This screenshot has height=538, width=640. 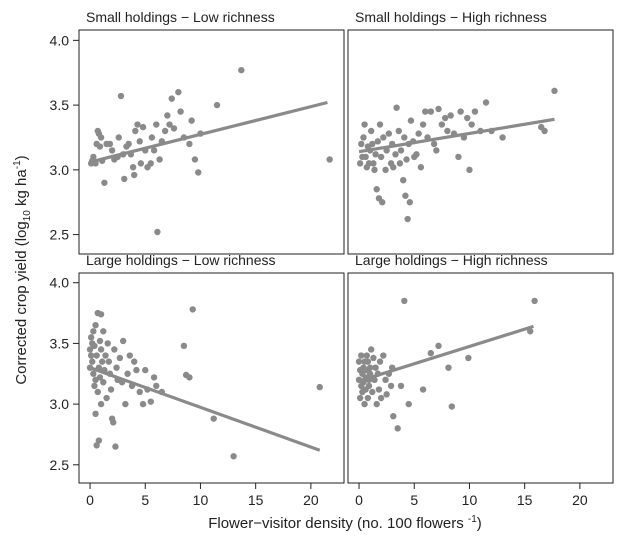 What do you see at coordinates (60, 404) in the screenshot?
I see `y-tick-label: 3.0` at bounding box center [60, 404].